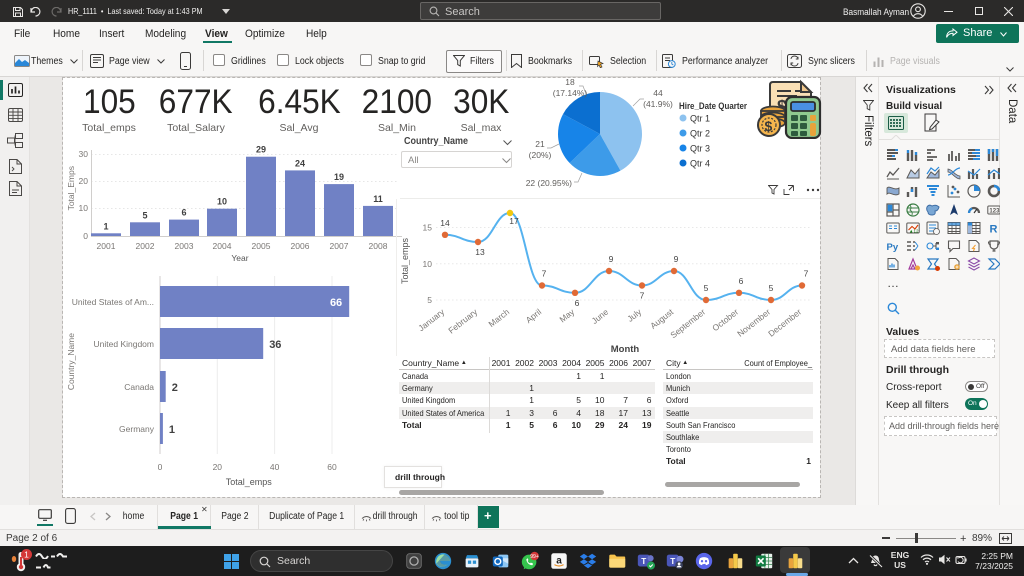 This screenshot has height=576, width=1024. I want to click on svg-text: Qtr 4, so click(700, 164).